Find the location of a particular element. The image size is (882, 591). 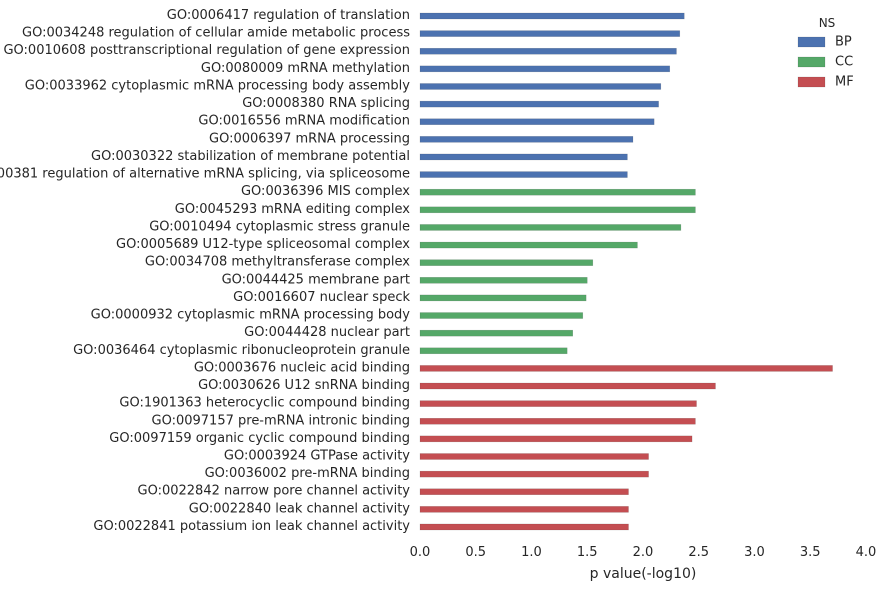

y-tick-label: GO:0006417 regulation of translation is located at coordinates (288, 15).